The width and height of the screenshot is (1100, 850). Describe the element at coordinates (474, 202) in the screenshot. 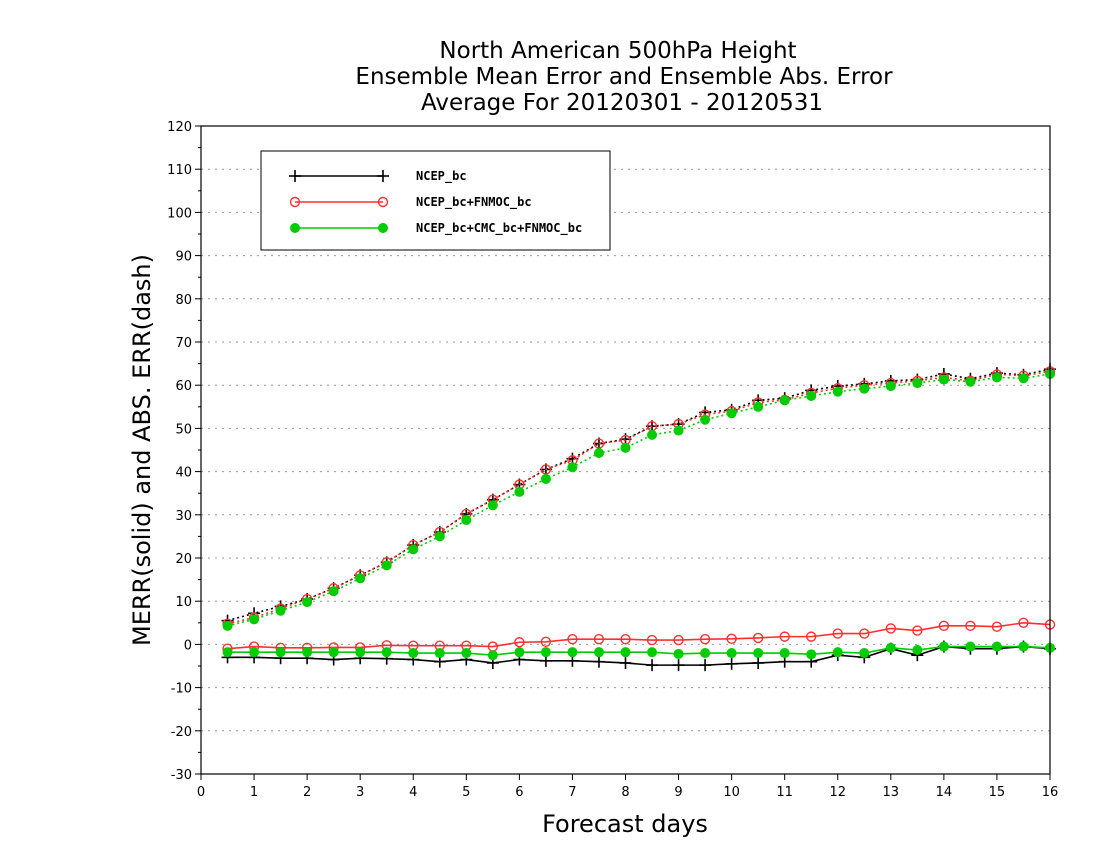

I see `legend-label: NCEP_bc+FNMOC_bc` at that location.